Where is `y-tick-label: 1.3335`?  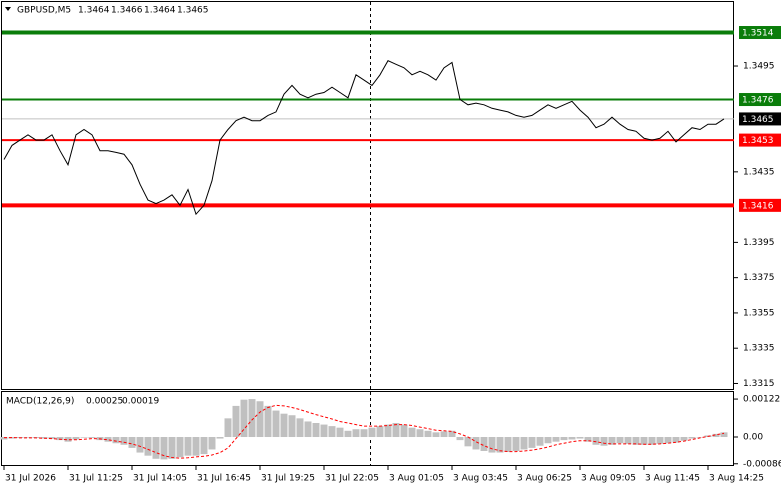 y-tick-label: 1.3335 is located at coordinates (759, 349).